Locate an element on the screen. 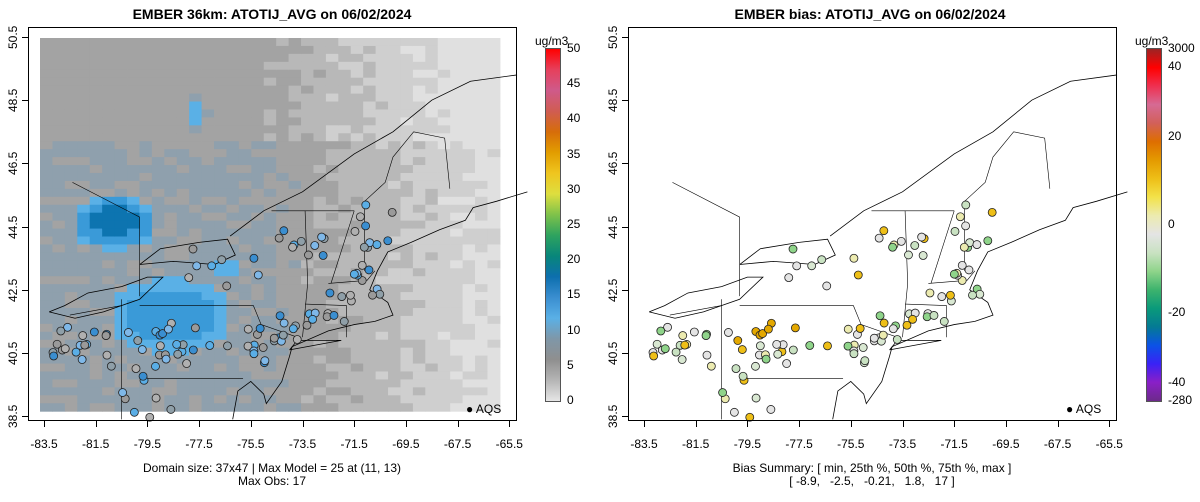  x-tick-label: -73.5 is located at coordinates (902, 444).